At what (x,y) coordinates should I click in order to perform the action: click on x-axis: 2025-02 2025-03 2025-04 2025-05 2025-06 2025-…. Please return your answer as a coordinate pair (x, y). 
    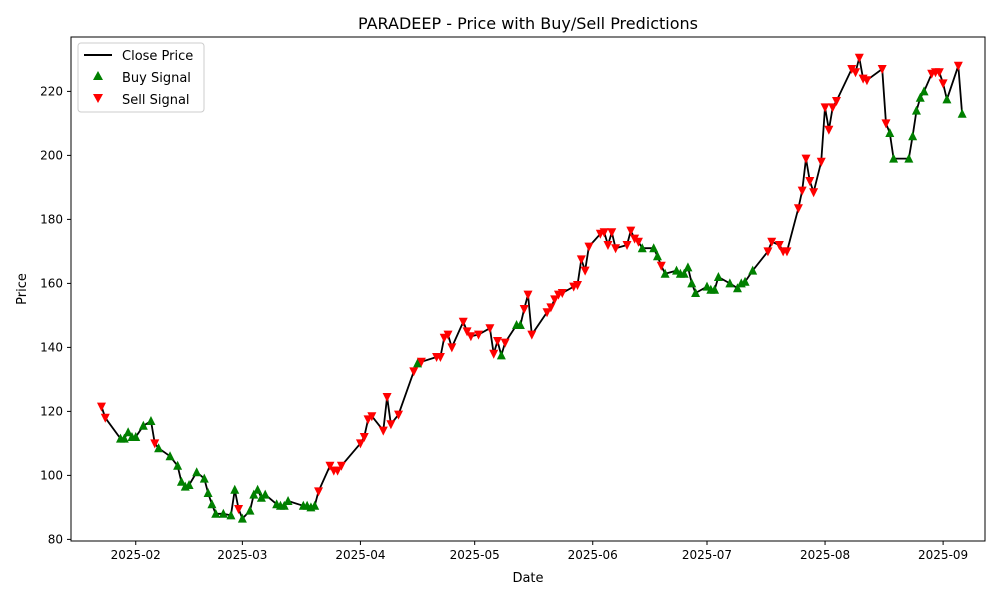
    Looking at the image, I should click on (539, 551).